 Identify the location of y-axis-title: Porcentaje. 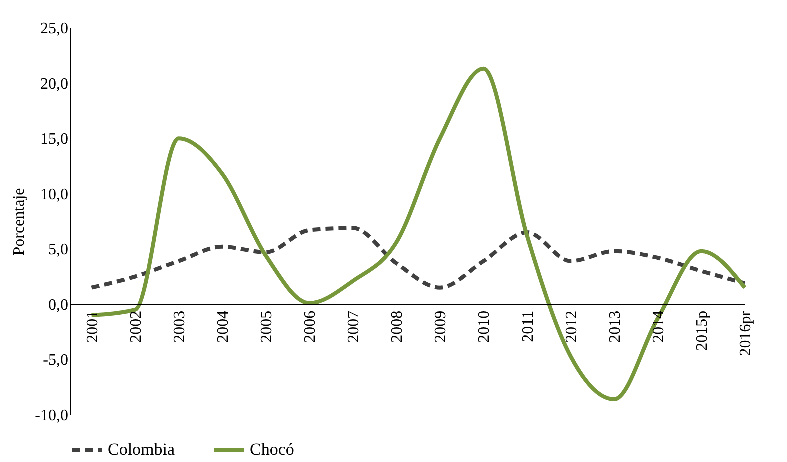
(19, 222).